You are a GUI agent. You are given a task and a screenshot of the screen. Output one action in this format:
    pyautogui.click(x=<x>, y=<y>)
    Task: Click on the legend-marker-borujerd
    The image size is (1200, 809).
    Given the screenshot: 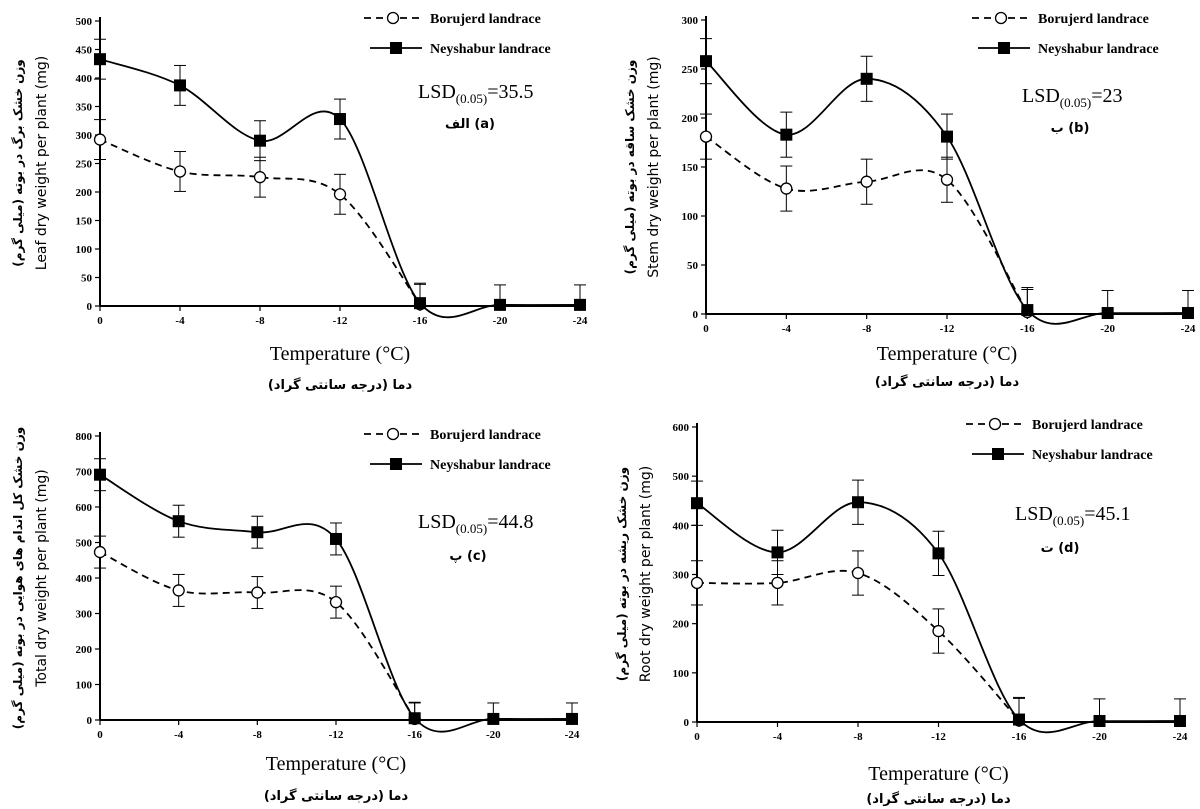 What is the action you would take?
    pyautogui.click(x=995, y=424)
    